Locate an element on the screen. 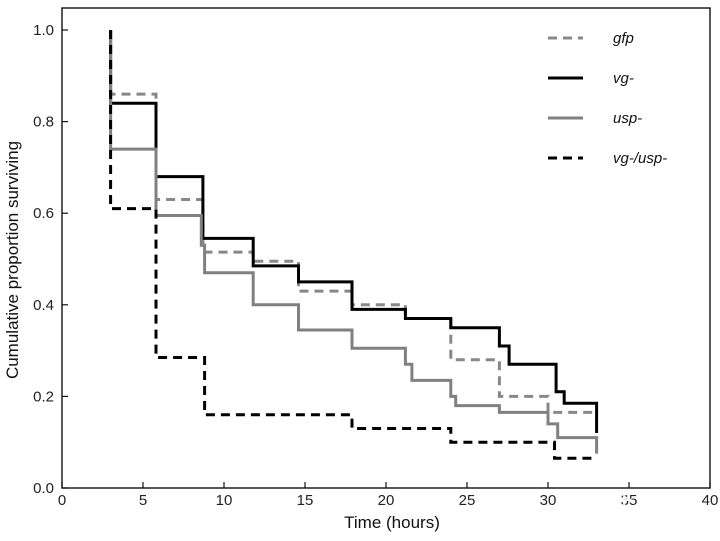 Image resolution: width=720 pixels, height=541 pixels. x-tick-label: 5 is located at coordinates (143, 500).